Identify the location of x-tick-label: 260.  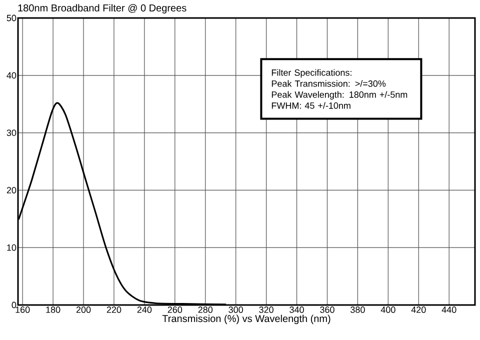
(175, 309).